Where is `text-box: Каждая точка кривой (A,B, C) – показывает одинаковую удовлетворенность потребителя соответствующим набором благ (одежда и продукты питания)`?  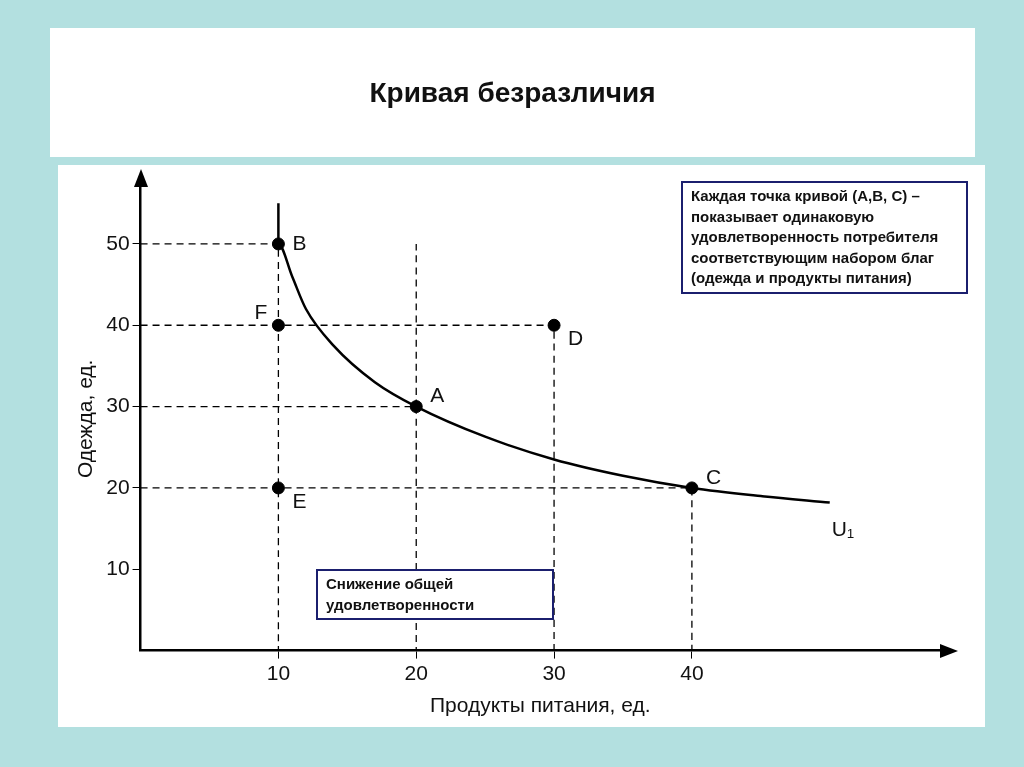 text-box: Каждая точка кривой (A,B, C) – показывает одинаковую удовлетворенность потребителя соответствующим набором благ (одежда и продукты питания) is located at coordinates (824, 237).